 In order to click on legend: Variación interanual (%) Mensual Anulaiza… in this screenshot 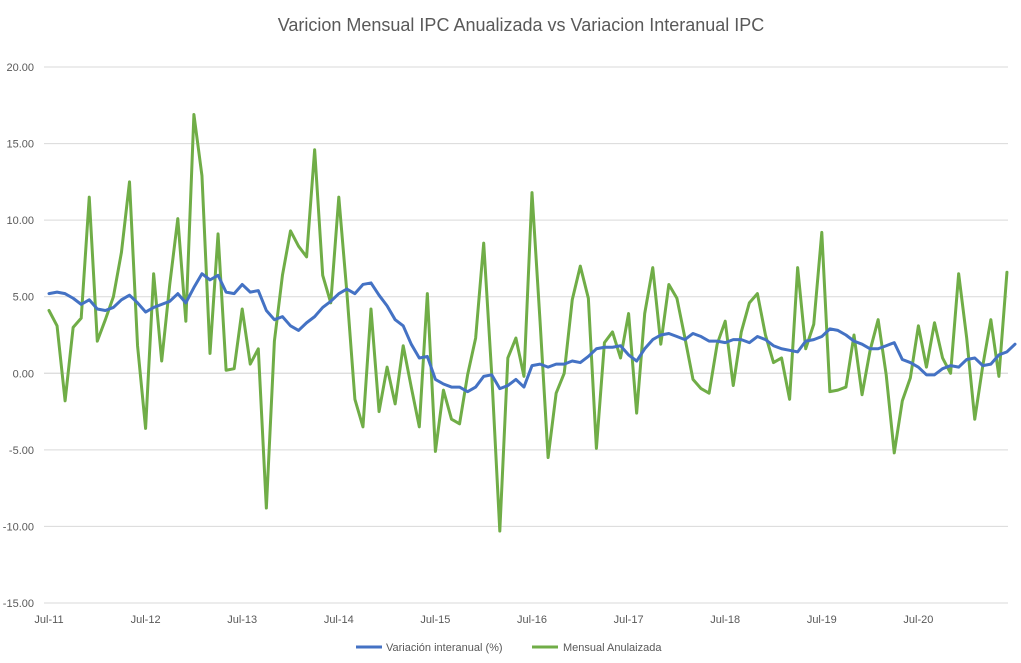, I will do `click(509, 648)`.